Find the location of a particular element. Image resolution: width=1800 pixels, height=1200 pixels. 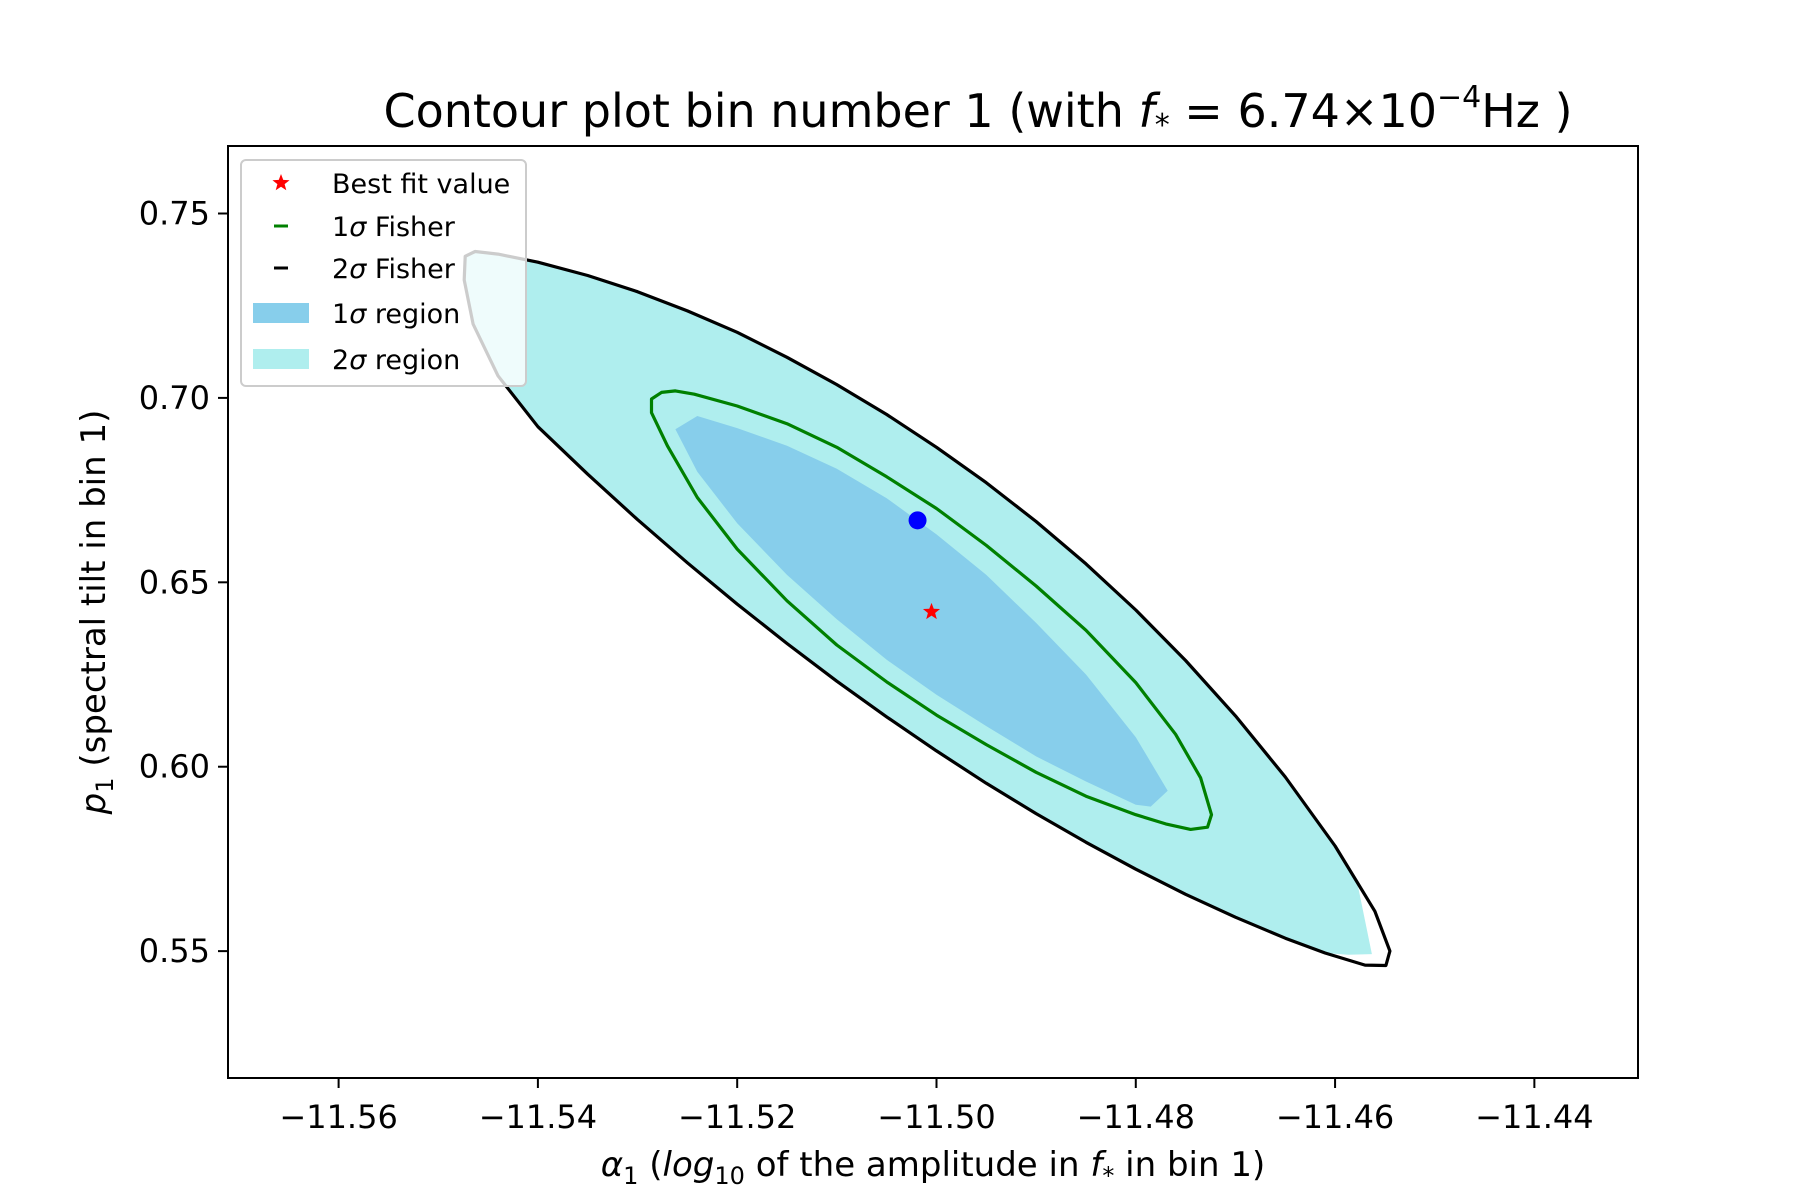

x-tick-label: −11.50 is located at coordinates (936, 1117).